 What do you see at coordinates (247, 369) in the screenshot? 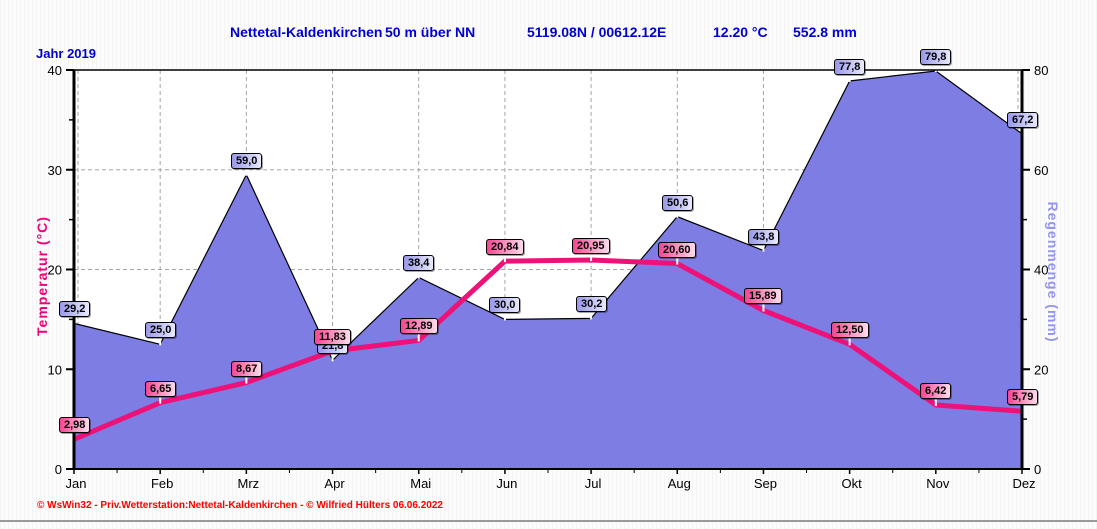
I see `temp-value-label: 8,67` at bounding box center [247, 369].